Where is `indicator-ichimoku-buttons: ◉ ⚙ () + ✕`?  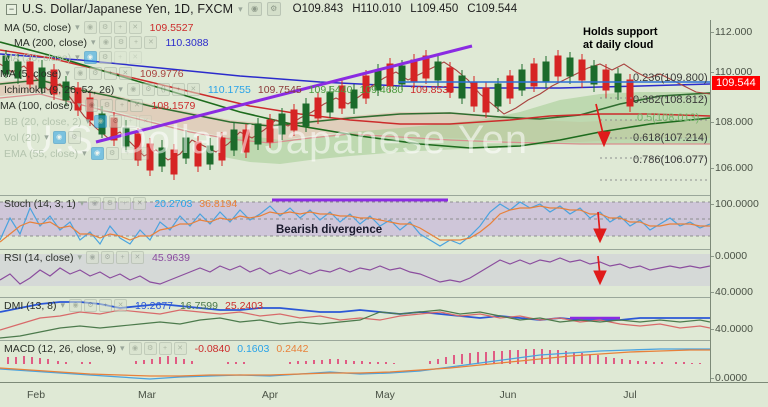
indicator-ichimoku-buttons: ◉ ⚙ () + ✕ is located at coordinates (163, 89).